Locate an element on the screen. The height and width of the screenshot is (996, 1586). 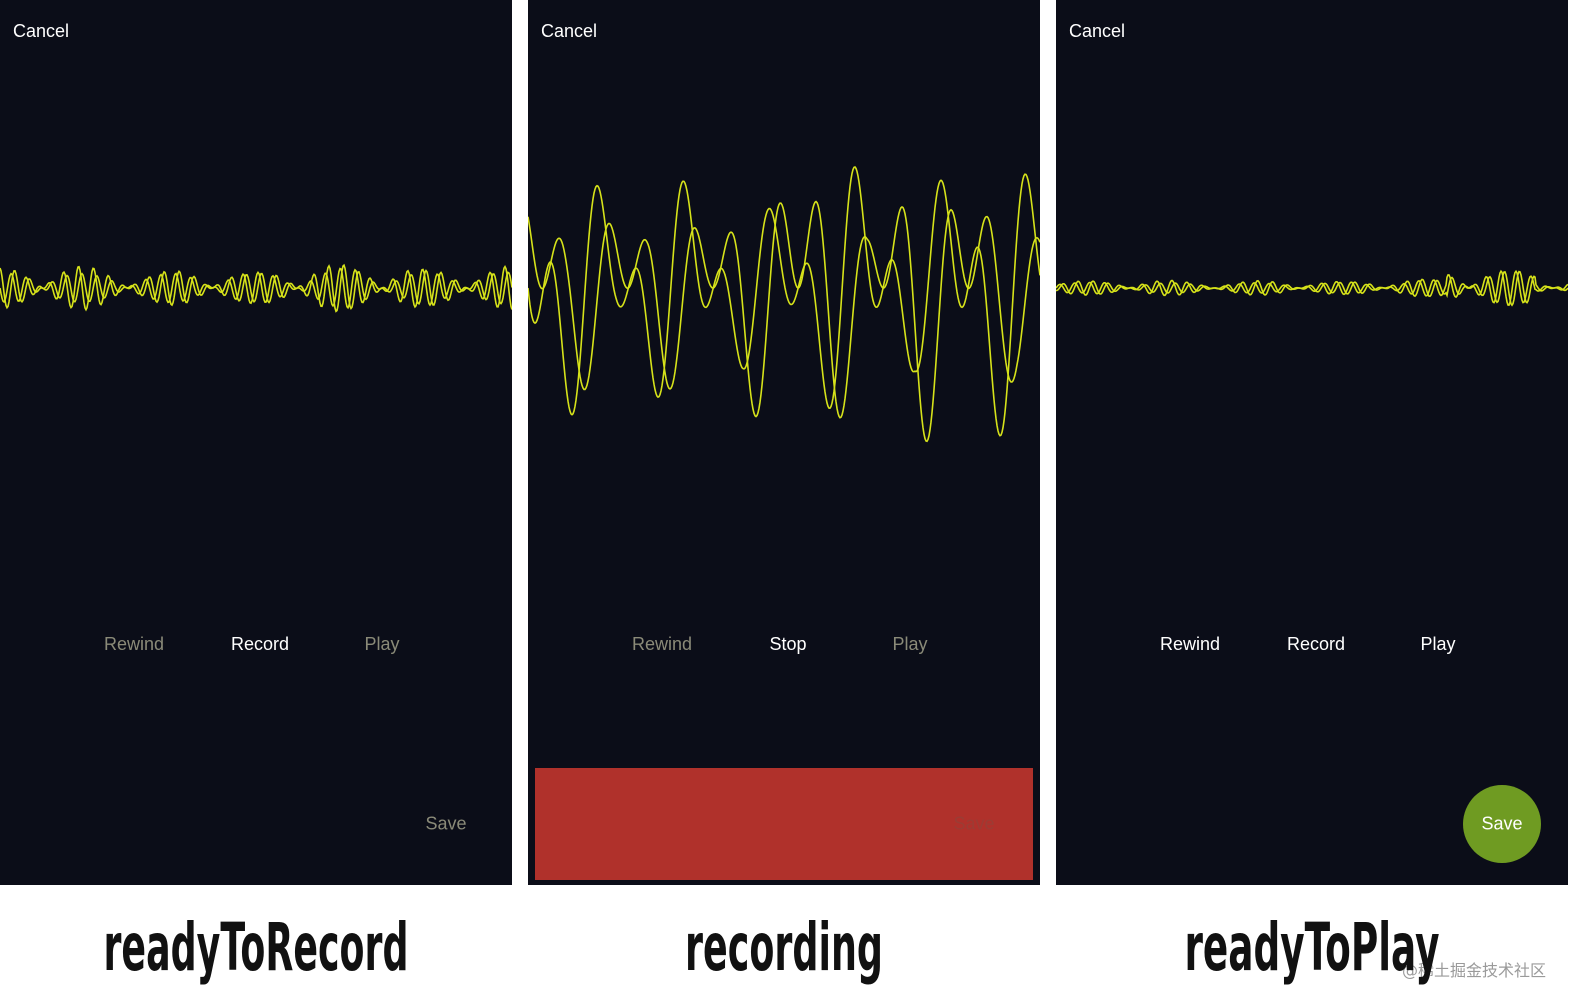
caption-box: readyToRecord is located at coordinates (256, 947).